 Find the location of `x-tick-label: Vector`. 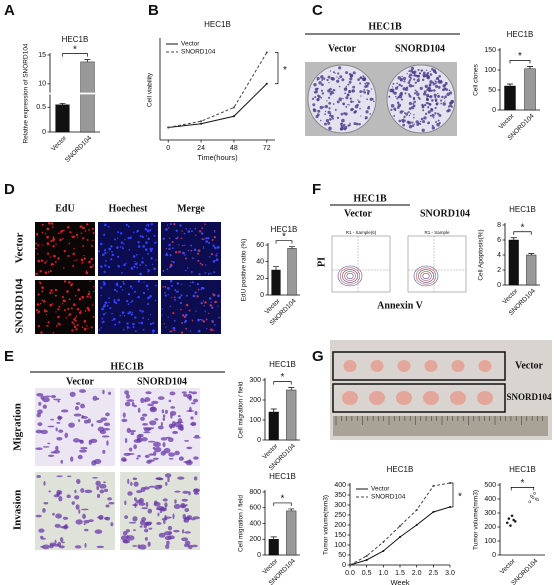

x-tick-label: Vector is located at coordinates (507, 121).